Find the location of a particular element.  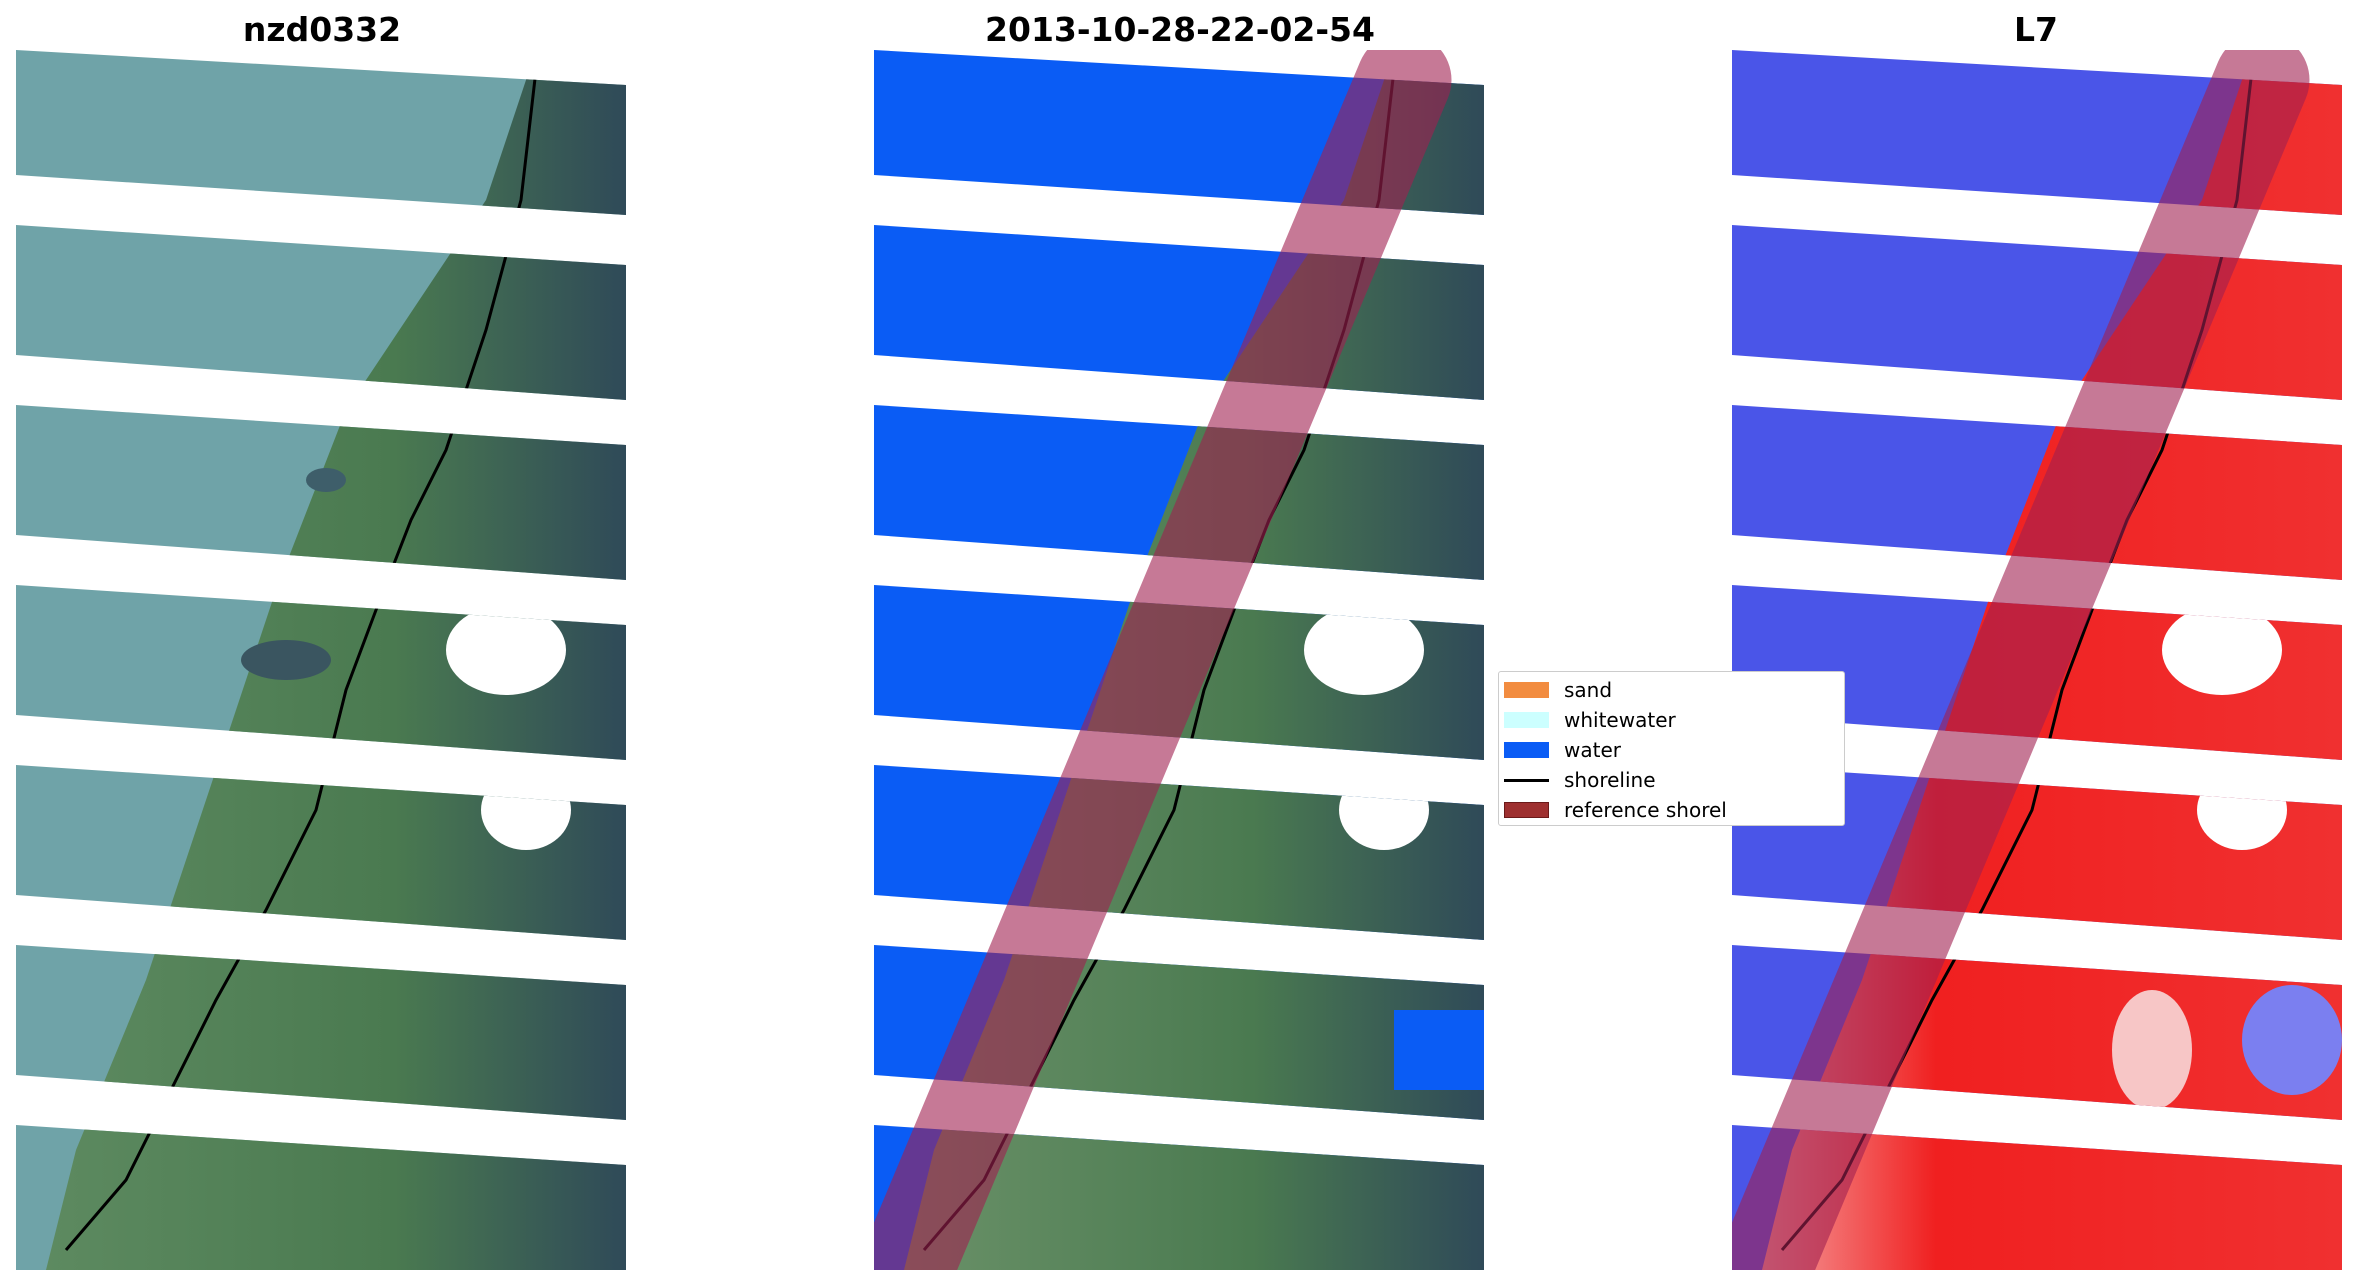

whitewater-swatch is located at coordinates (1526, 720).